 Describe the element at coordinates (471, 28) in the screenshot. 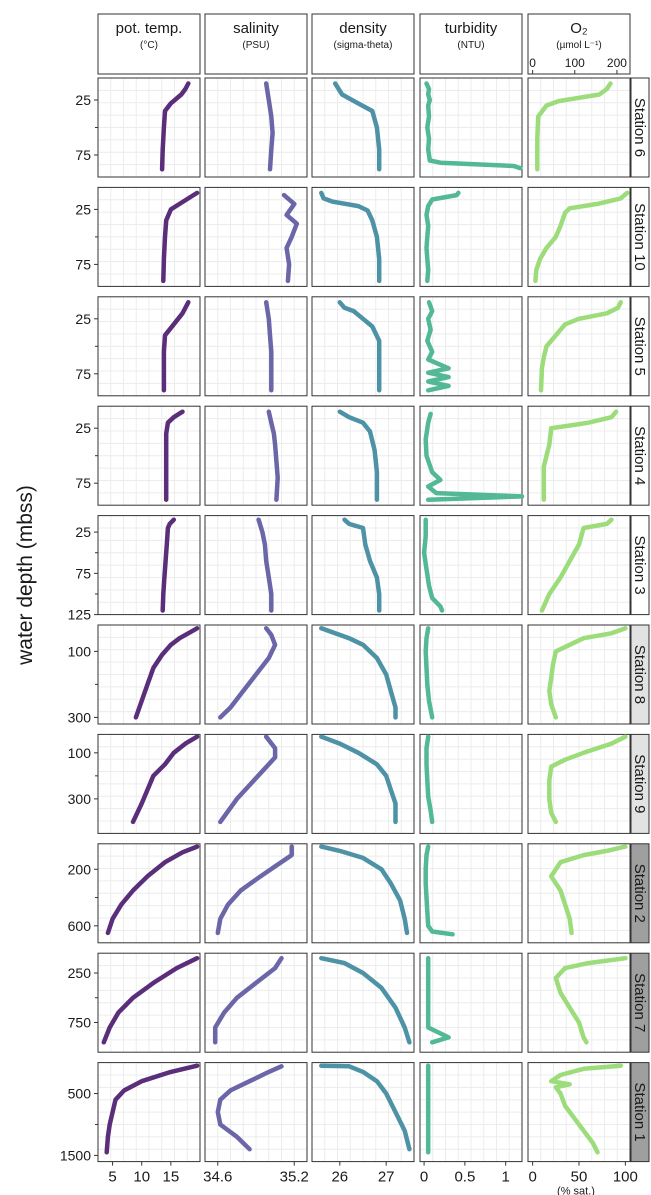

I see `header-label: turbidity` at that location.